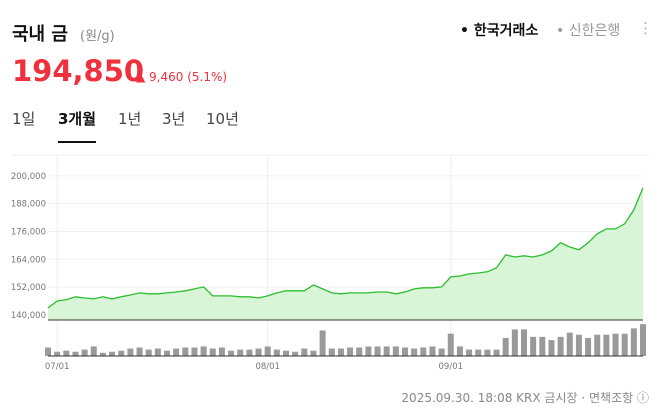  Describe the element at coordinates (150, 126) in the screenshot. I see `period-tabs: 1일 3개월 1년 3년 10년` at that location.